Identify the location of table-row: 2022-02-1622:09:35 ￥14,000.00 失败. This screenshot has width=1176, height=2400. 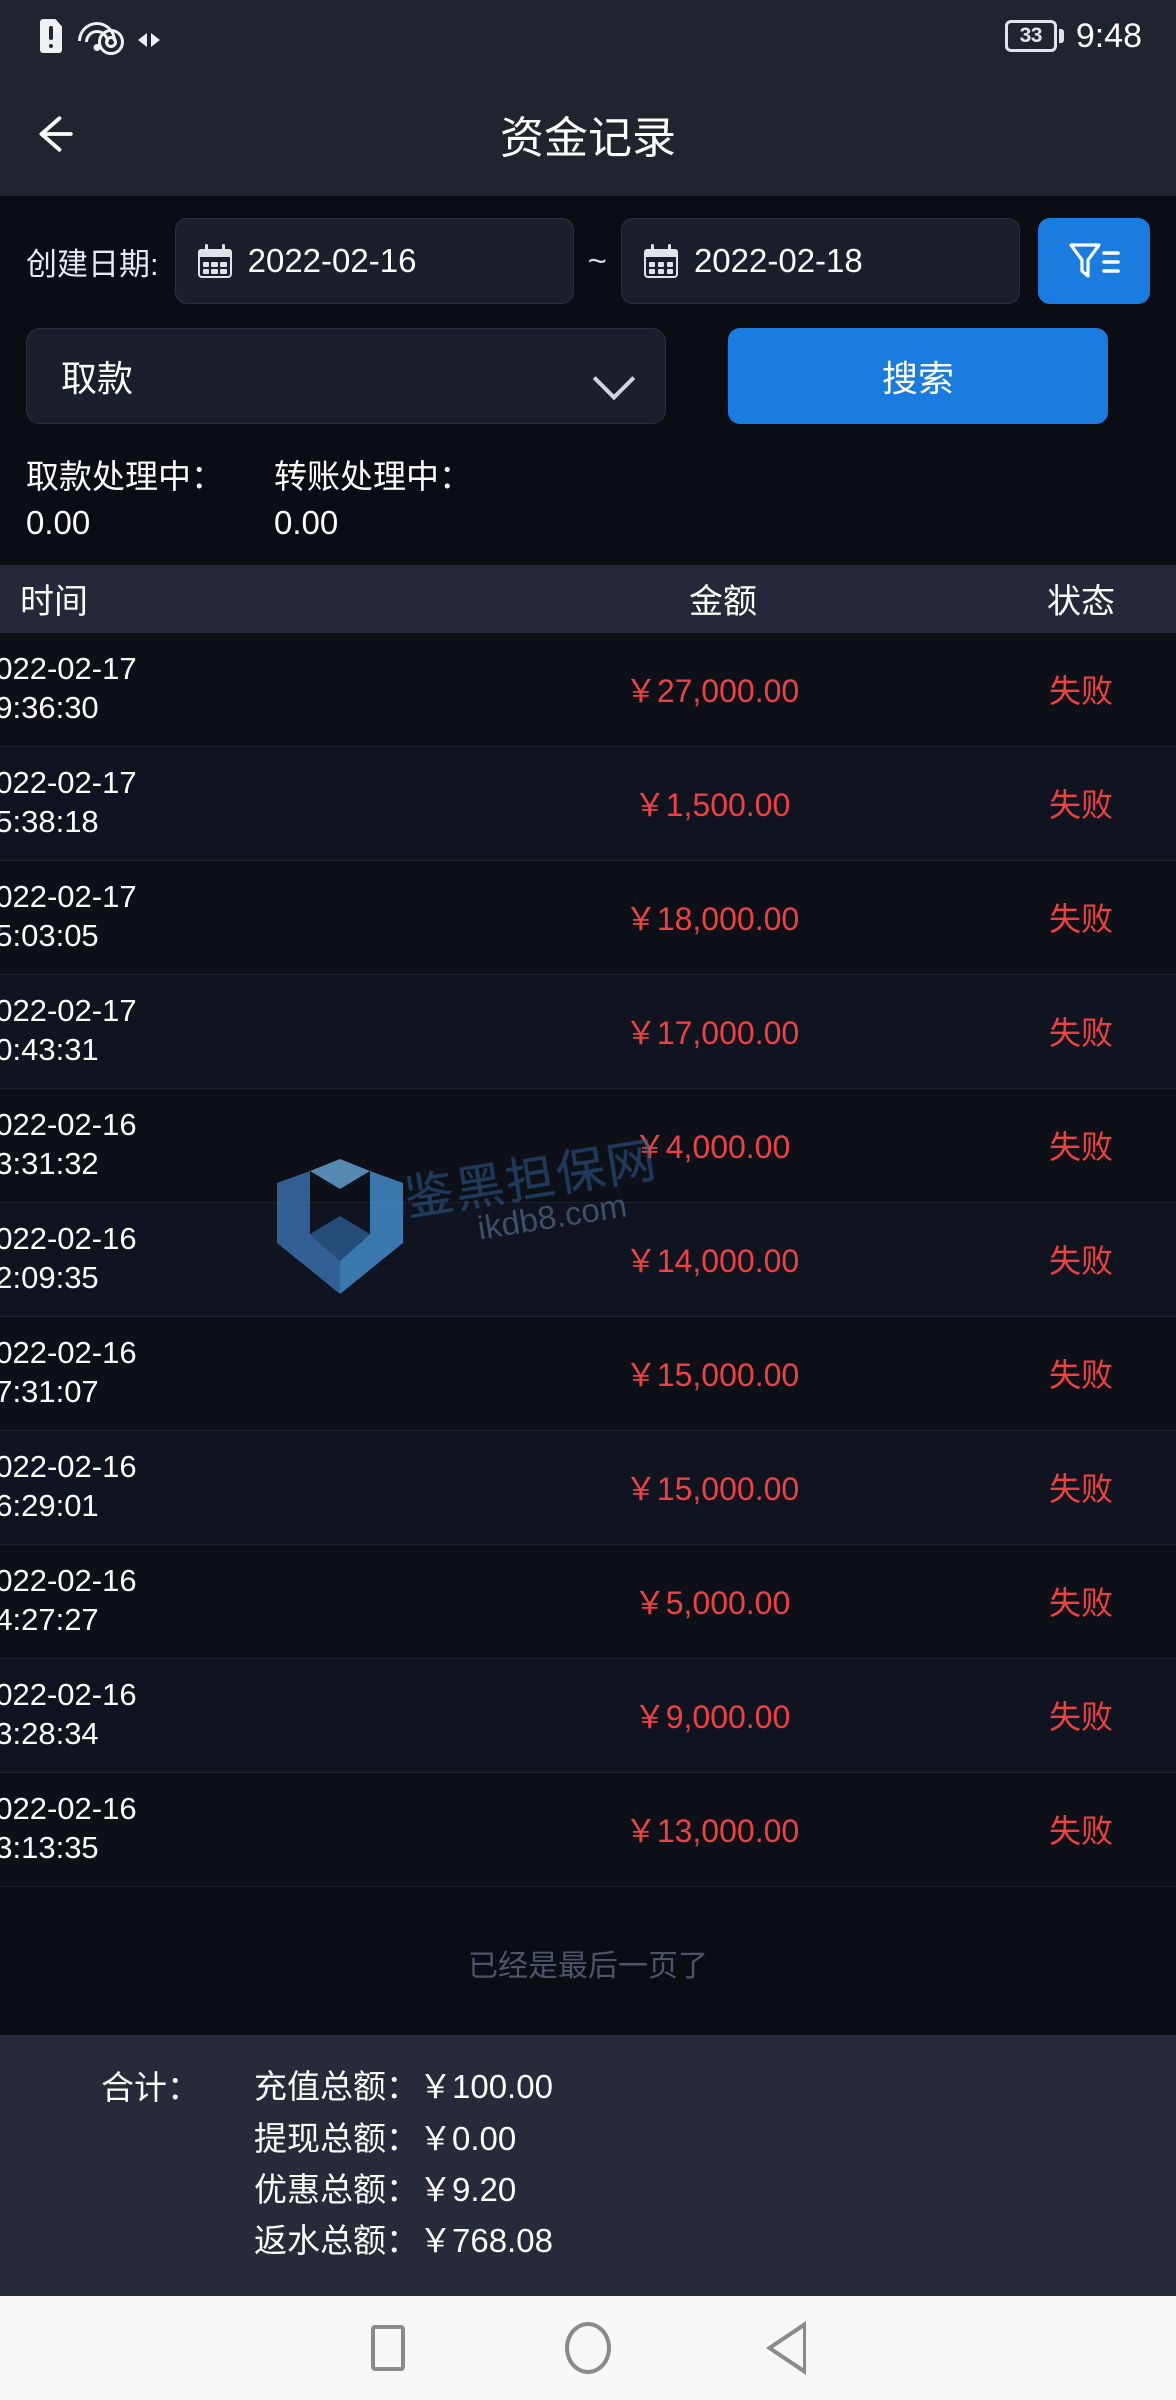
(588, 1259).